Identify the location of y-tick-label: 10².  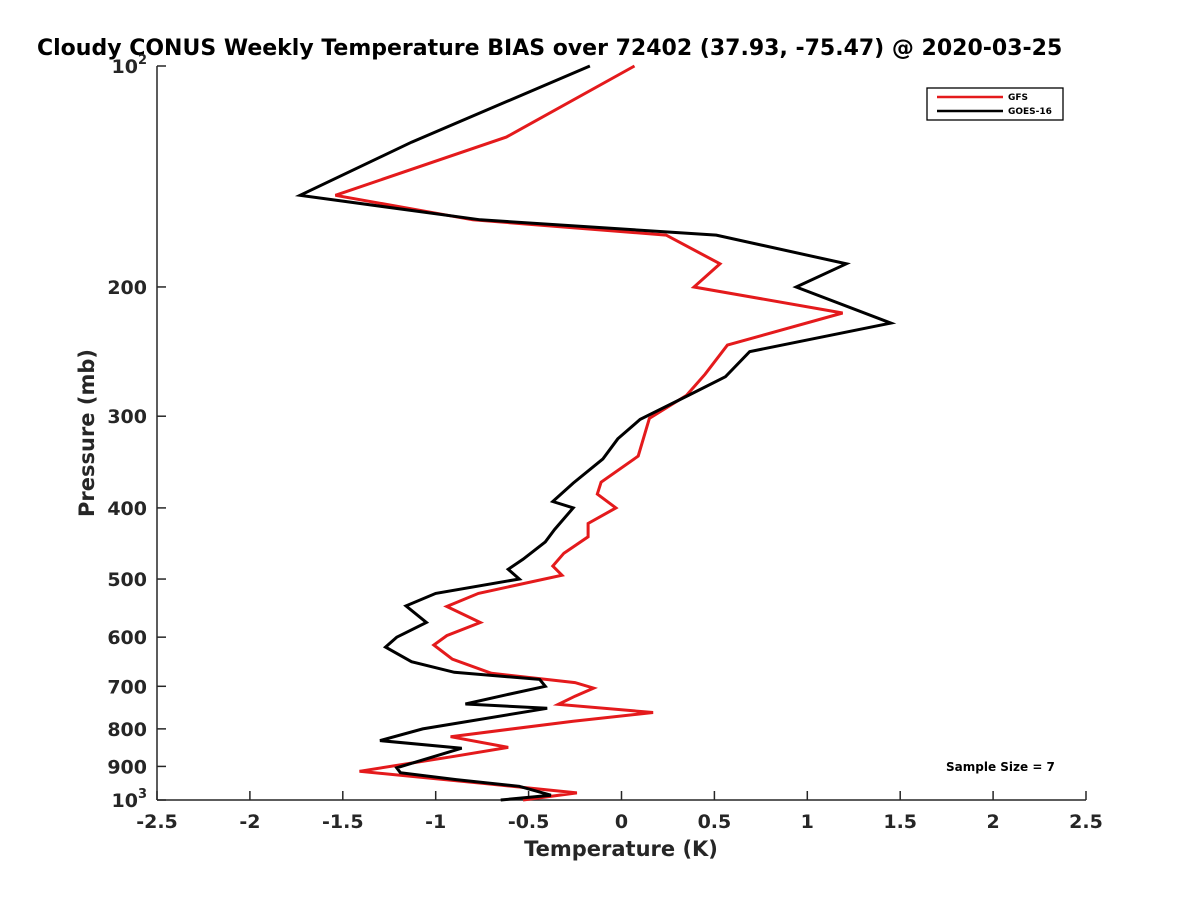
(130, 65).